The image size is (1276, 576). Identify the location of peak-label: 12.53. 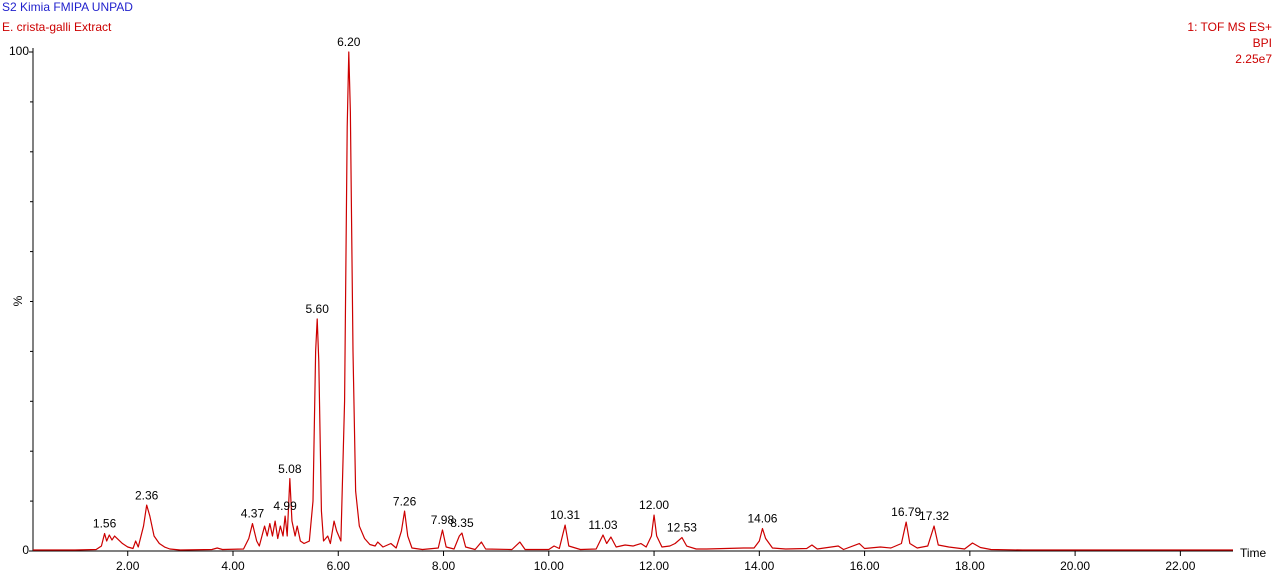
(682, 528).